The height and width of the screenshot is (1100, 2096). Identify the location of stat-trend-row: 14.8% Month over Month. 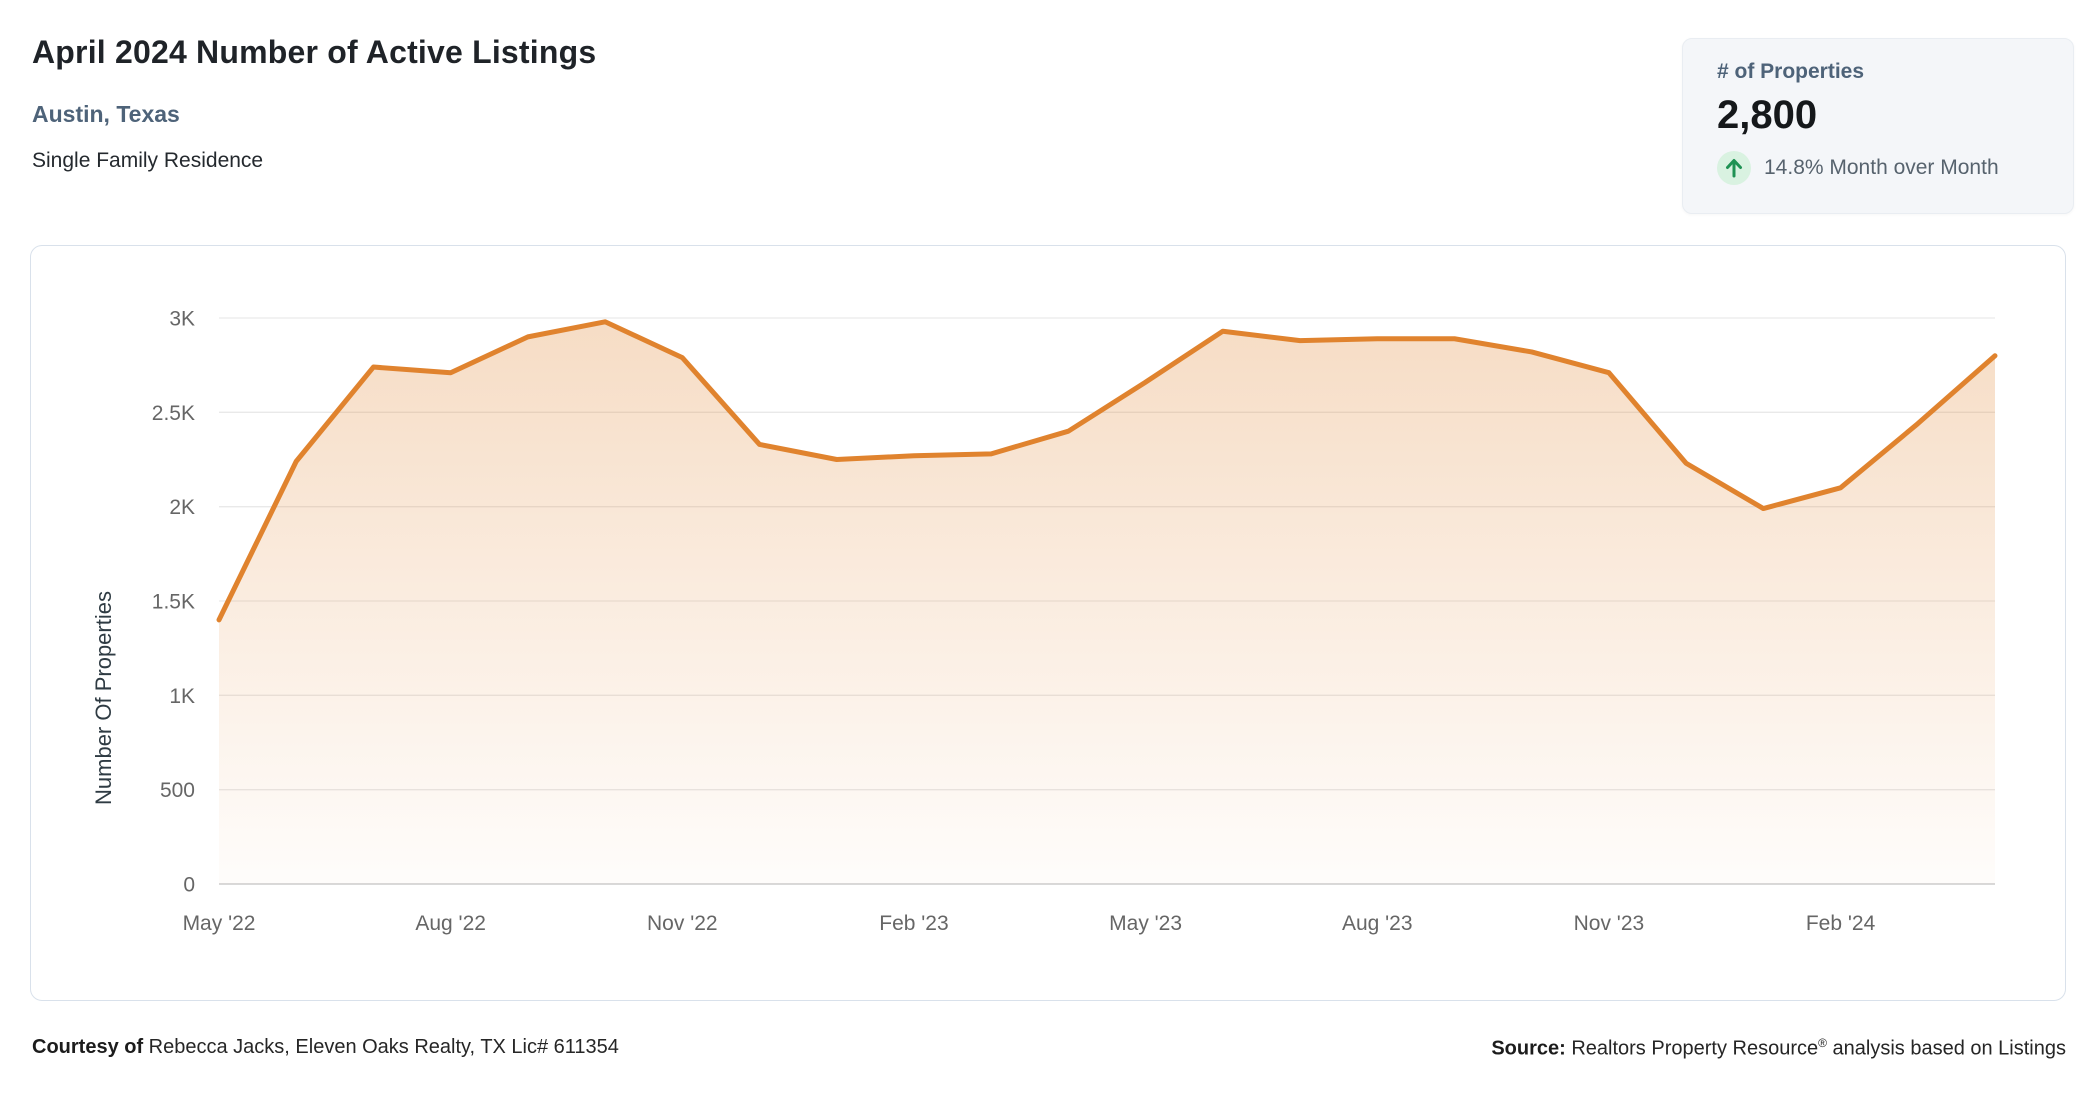
(1878, 168).